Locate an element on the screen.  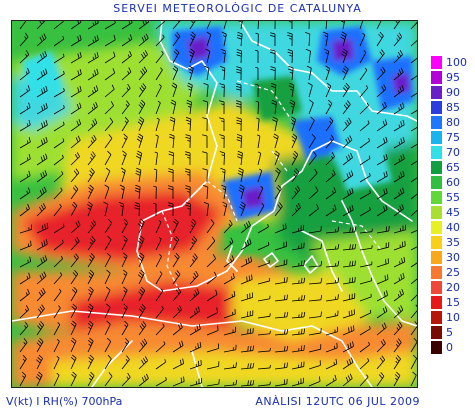
analysis-time-label: ANÀLISI 12UTC 06 JUL 2009 is located at coordinates (337, 401).